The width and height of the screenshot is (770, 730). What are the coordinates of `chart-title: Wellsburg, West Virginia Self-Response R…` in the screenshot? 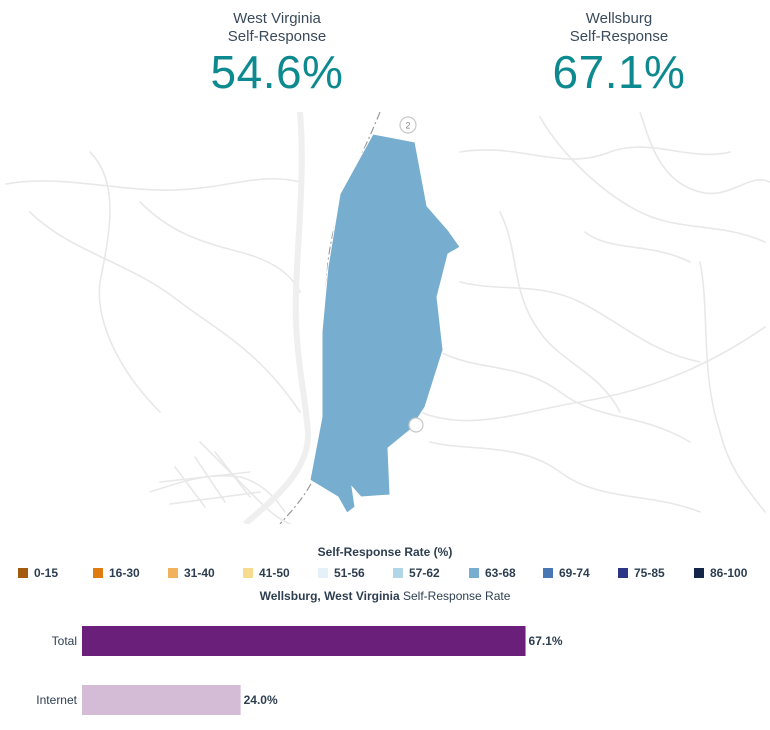 It's located at (385, 596).